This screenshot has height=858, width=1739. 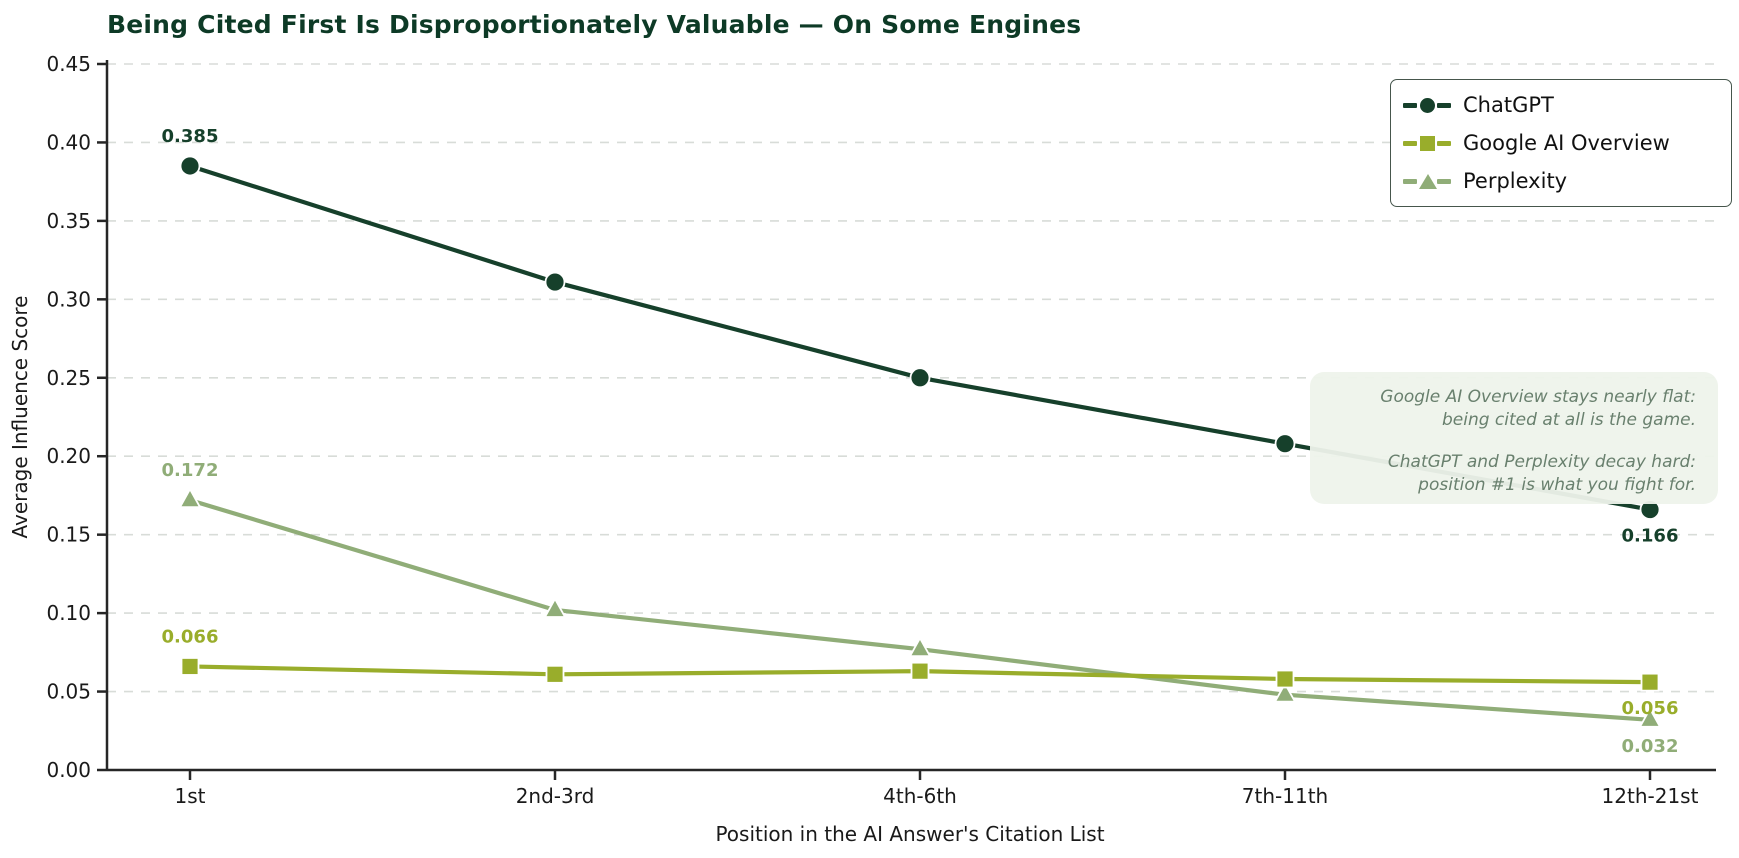 What do you see at coordinates (555, 796) in the screenshot?
I see `svg-text: 2nd-3rd` at bounding box center [555, 796].